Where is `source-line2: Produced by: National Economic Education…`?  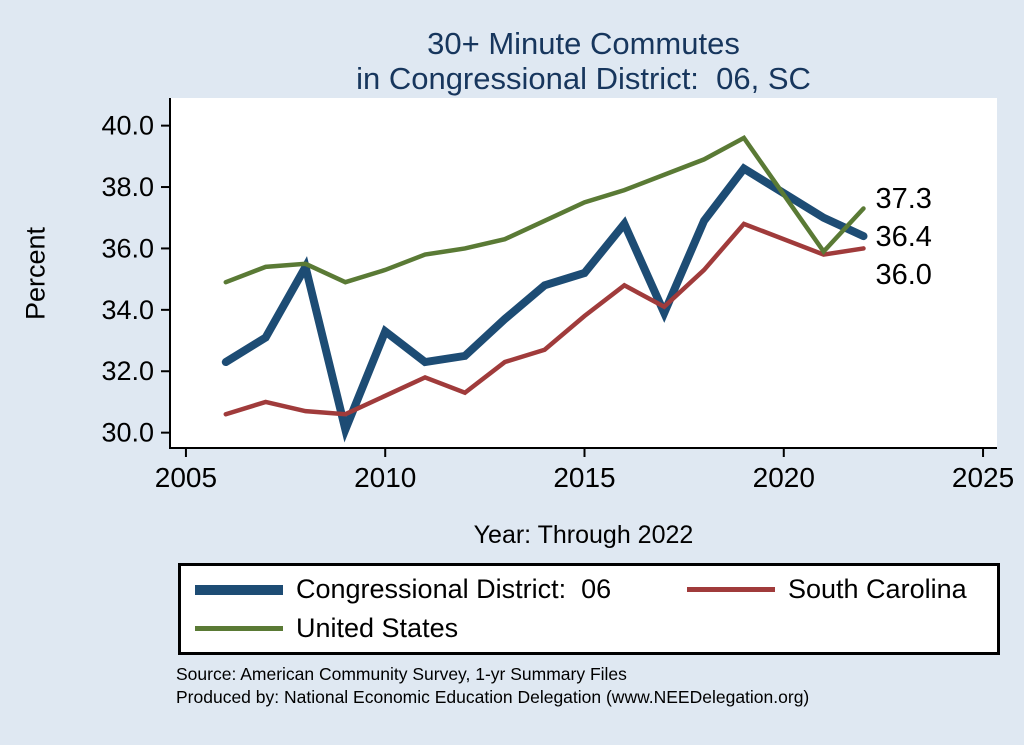
source-line2: Produced by: National Economic Education… is located at coordinates (493, 697).